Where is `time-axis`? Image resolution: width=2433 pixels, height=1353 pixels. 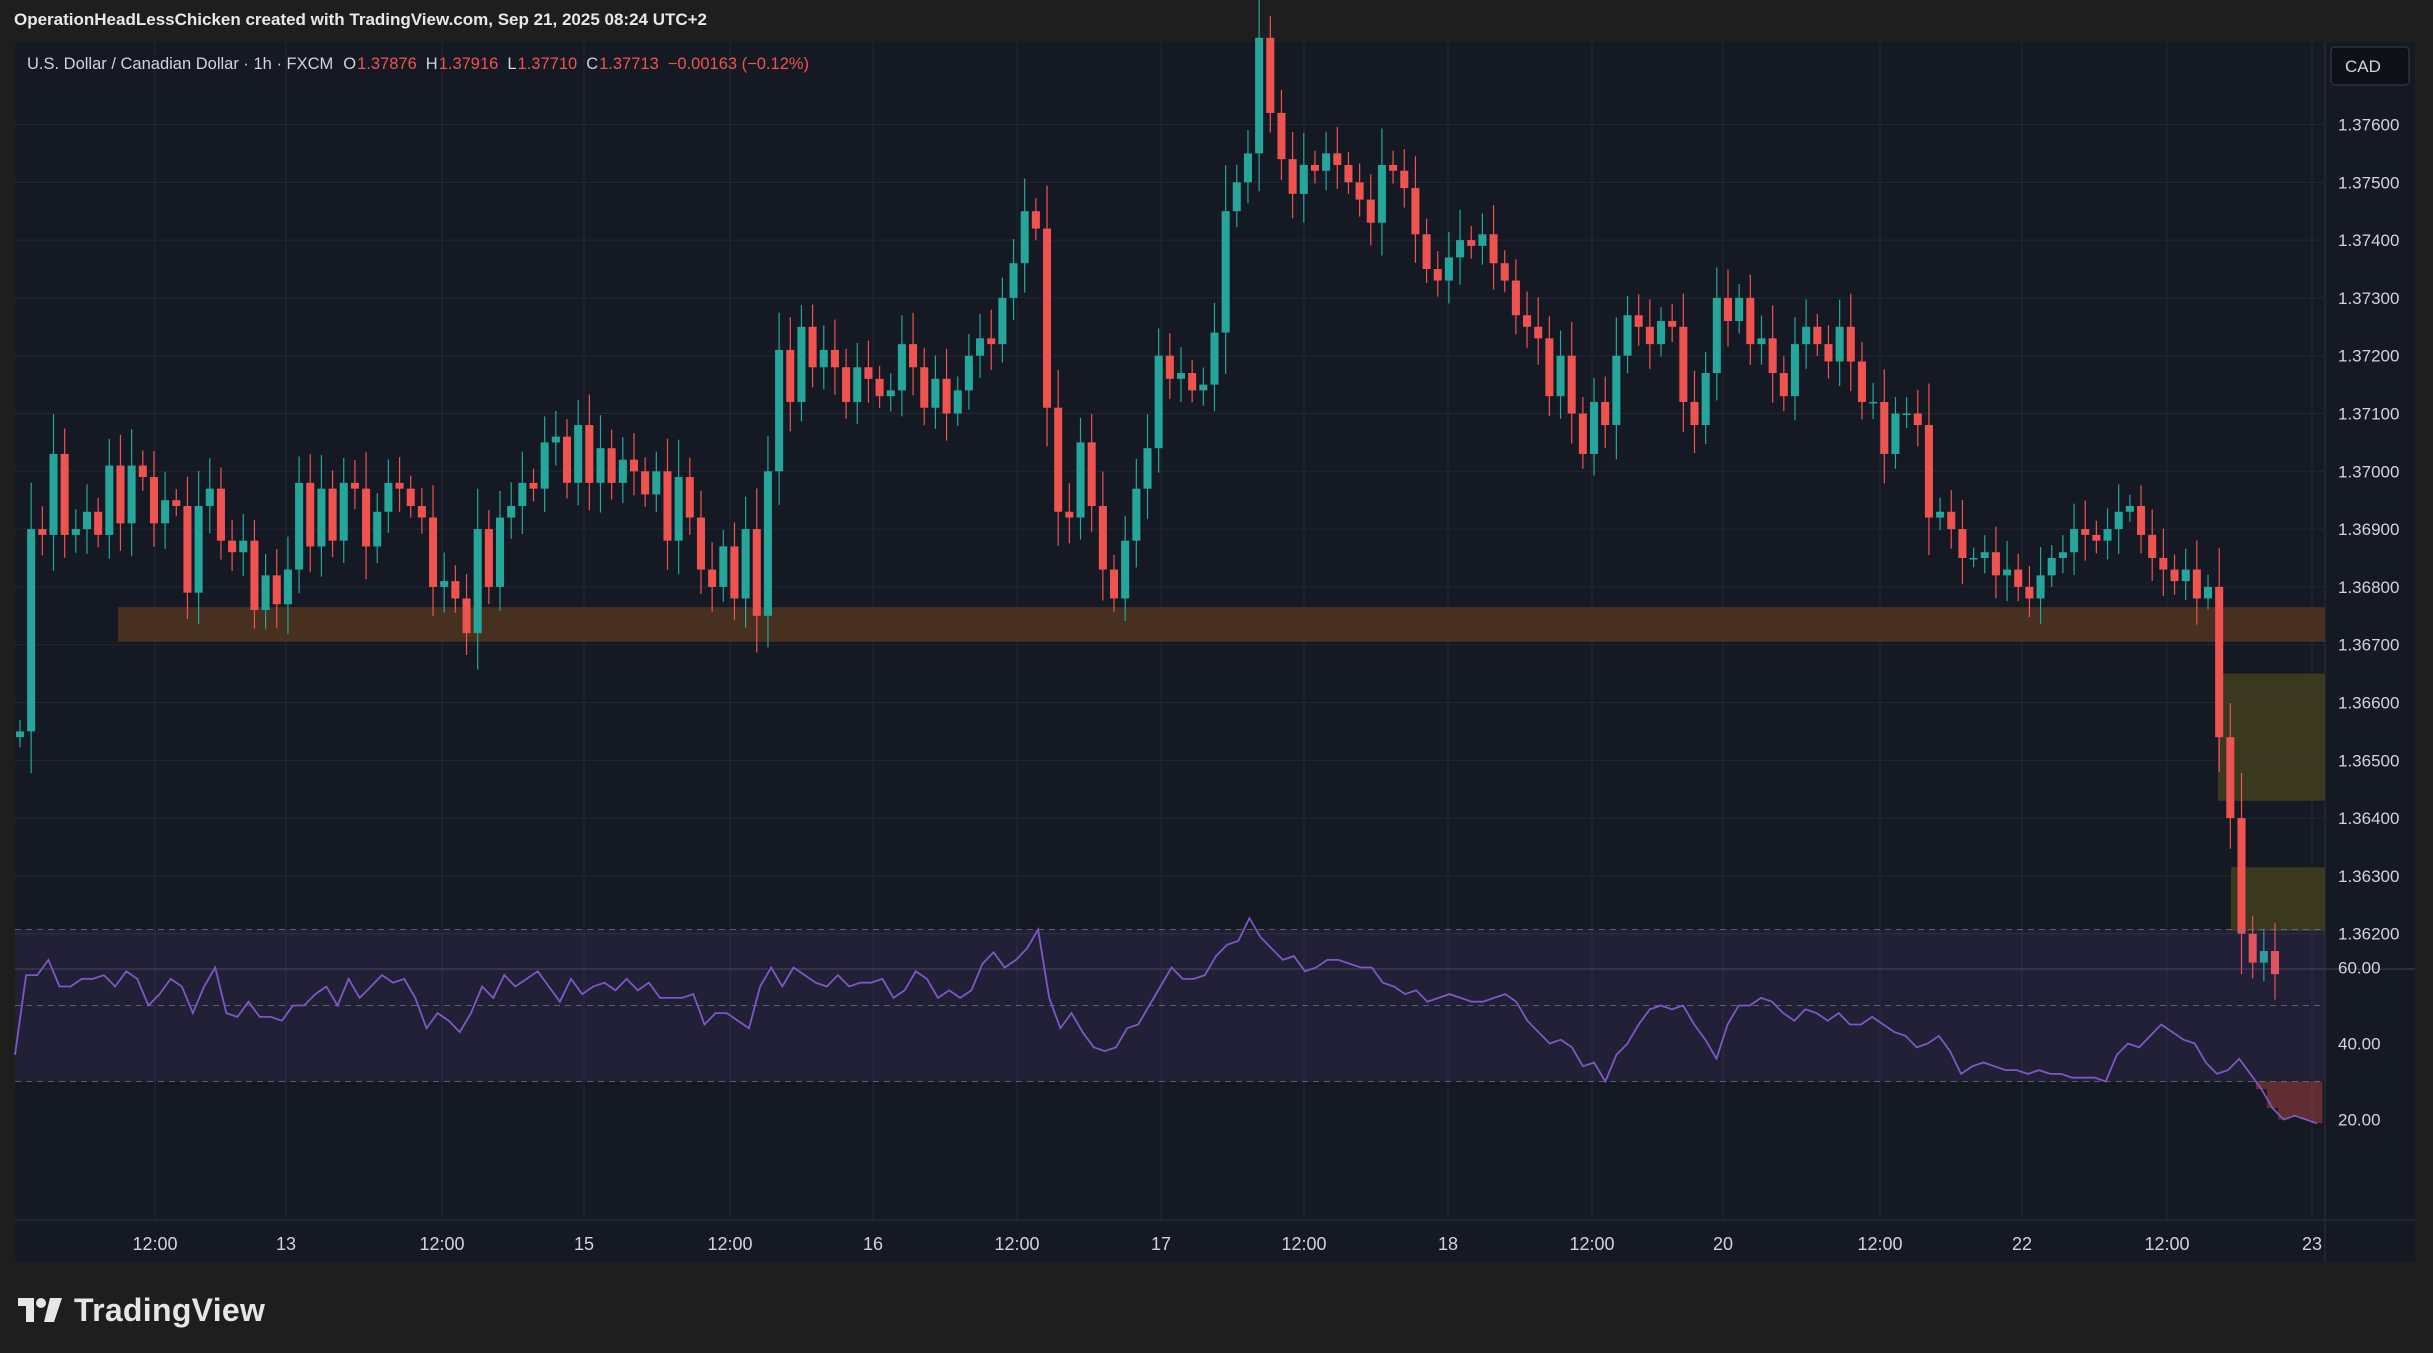
time-axis is located at coordinates (1170, 1241).